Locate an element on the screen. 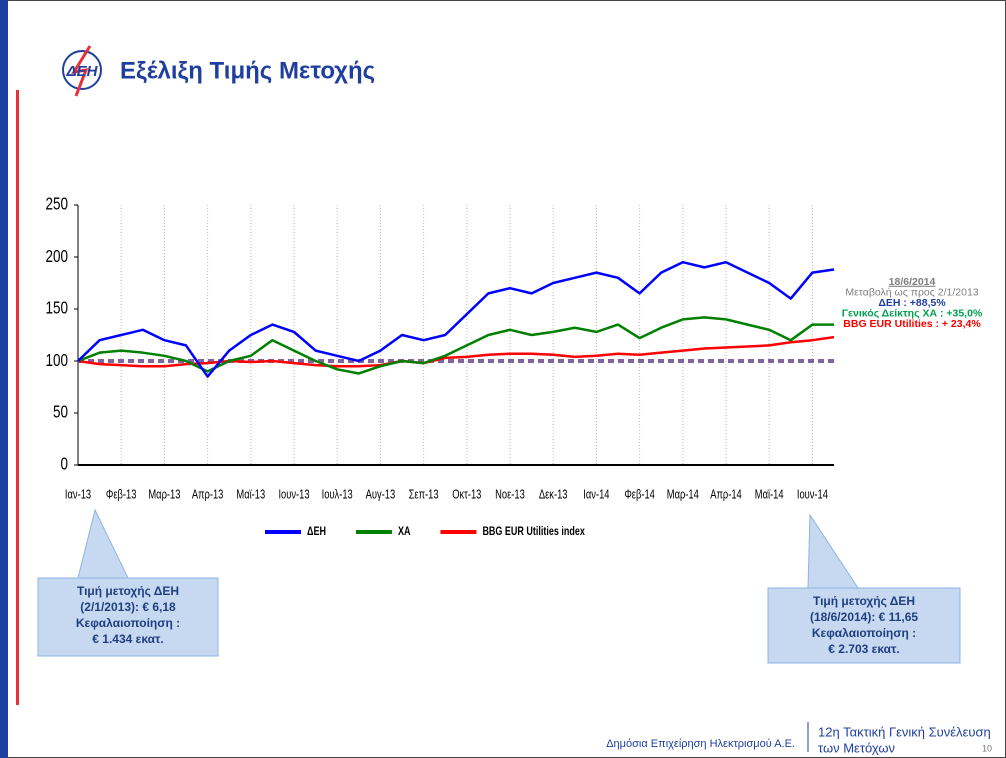  footer-company: Δημόσια Επιχείρηση Ηλεκτρισμού Α.Ε. is located at coordinates (700, 744).